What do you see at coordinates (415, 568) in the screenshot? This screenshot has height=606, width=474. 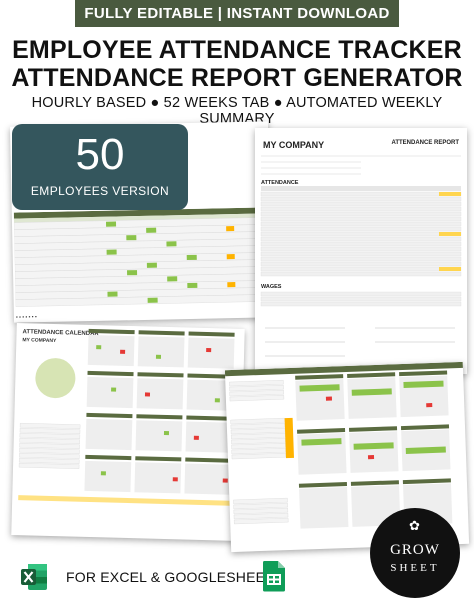 I see `logo-word-sheet: SHEET` at bounding box center [415, 568].